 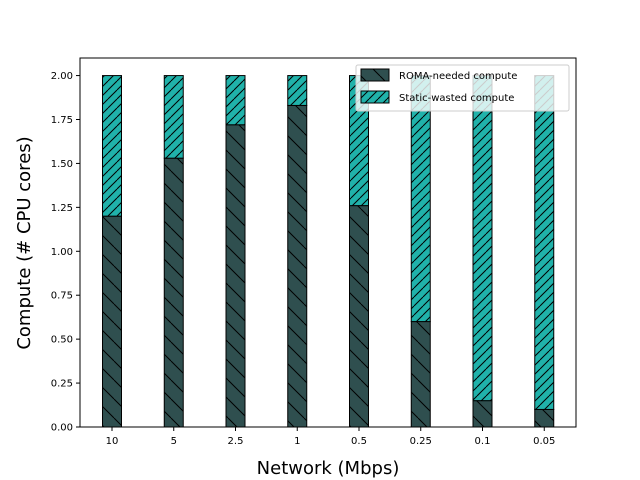 I want to click on x-tick-label: 1, so click(x=297, y=441).